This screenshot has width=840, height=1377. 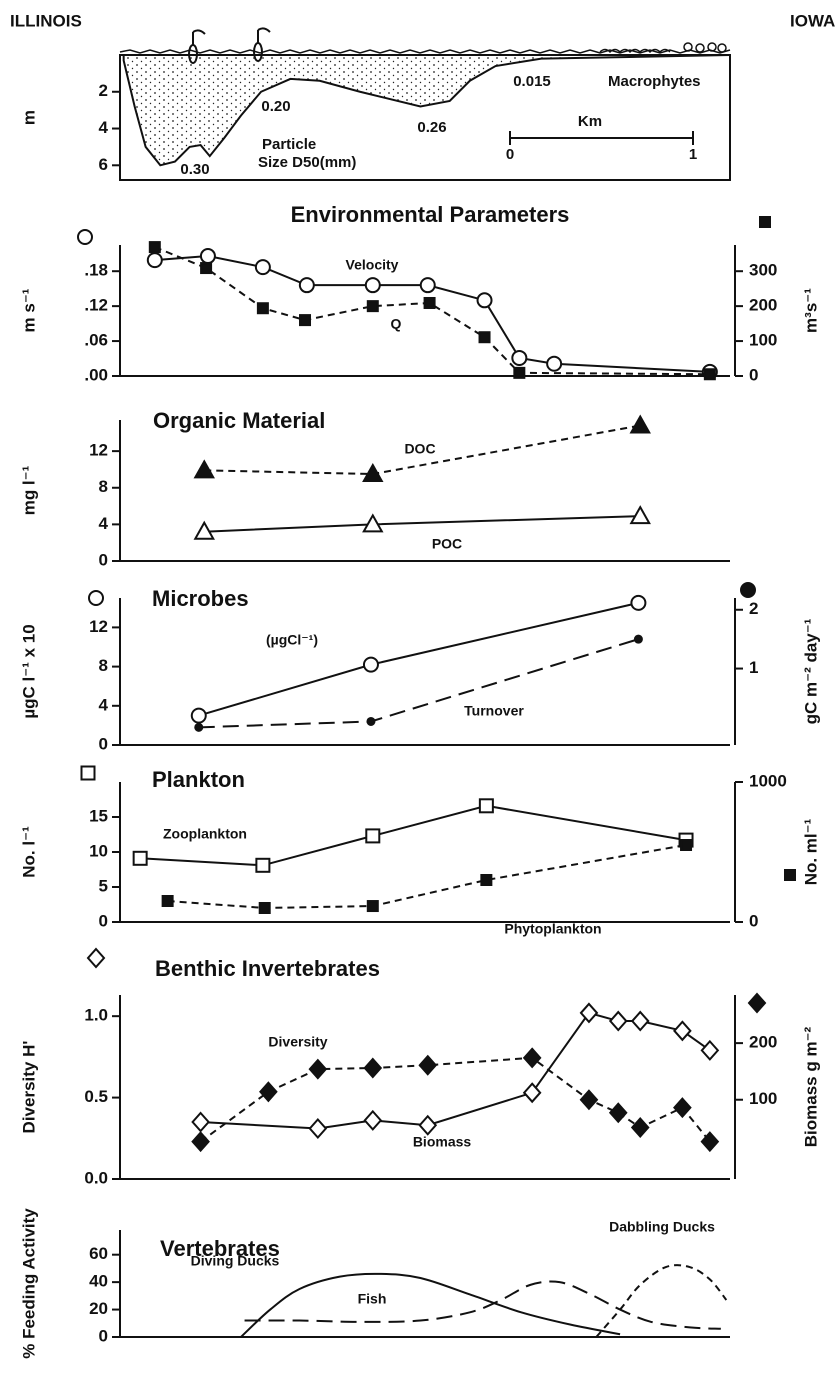 I want to click on y-tick-label: 10, so click(x=98, y=850).